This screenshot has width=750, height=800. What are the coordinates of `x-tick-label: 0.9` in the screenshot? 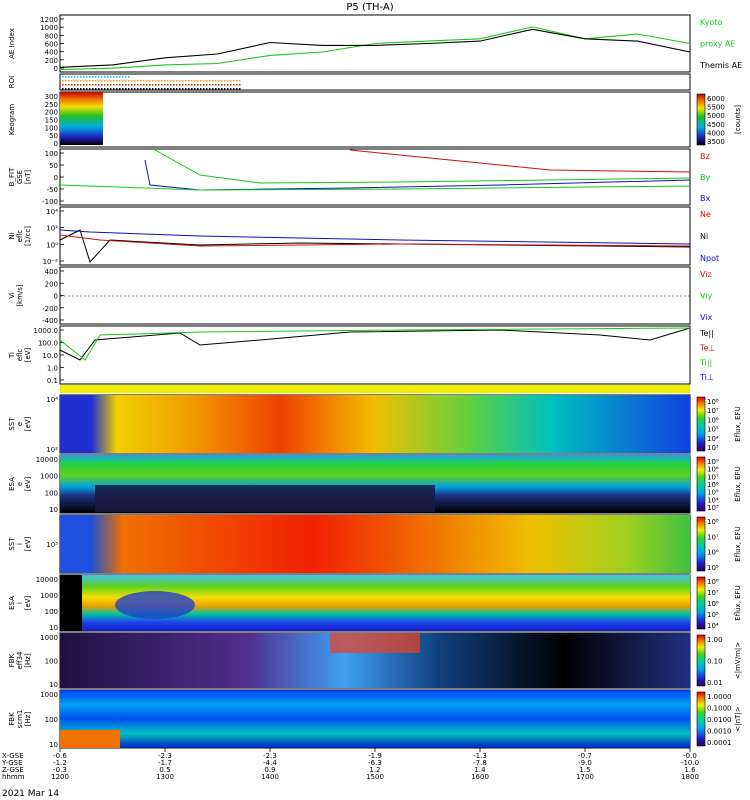 It's located at (269, 770).